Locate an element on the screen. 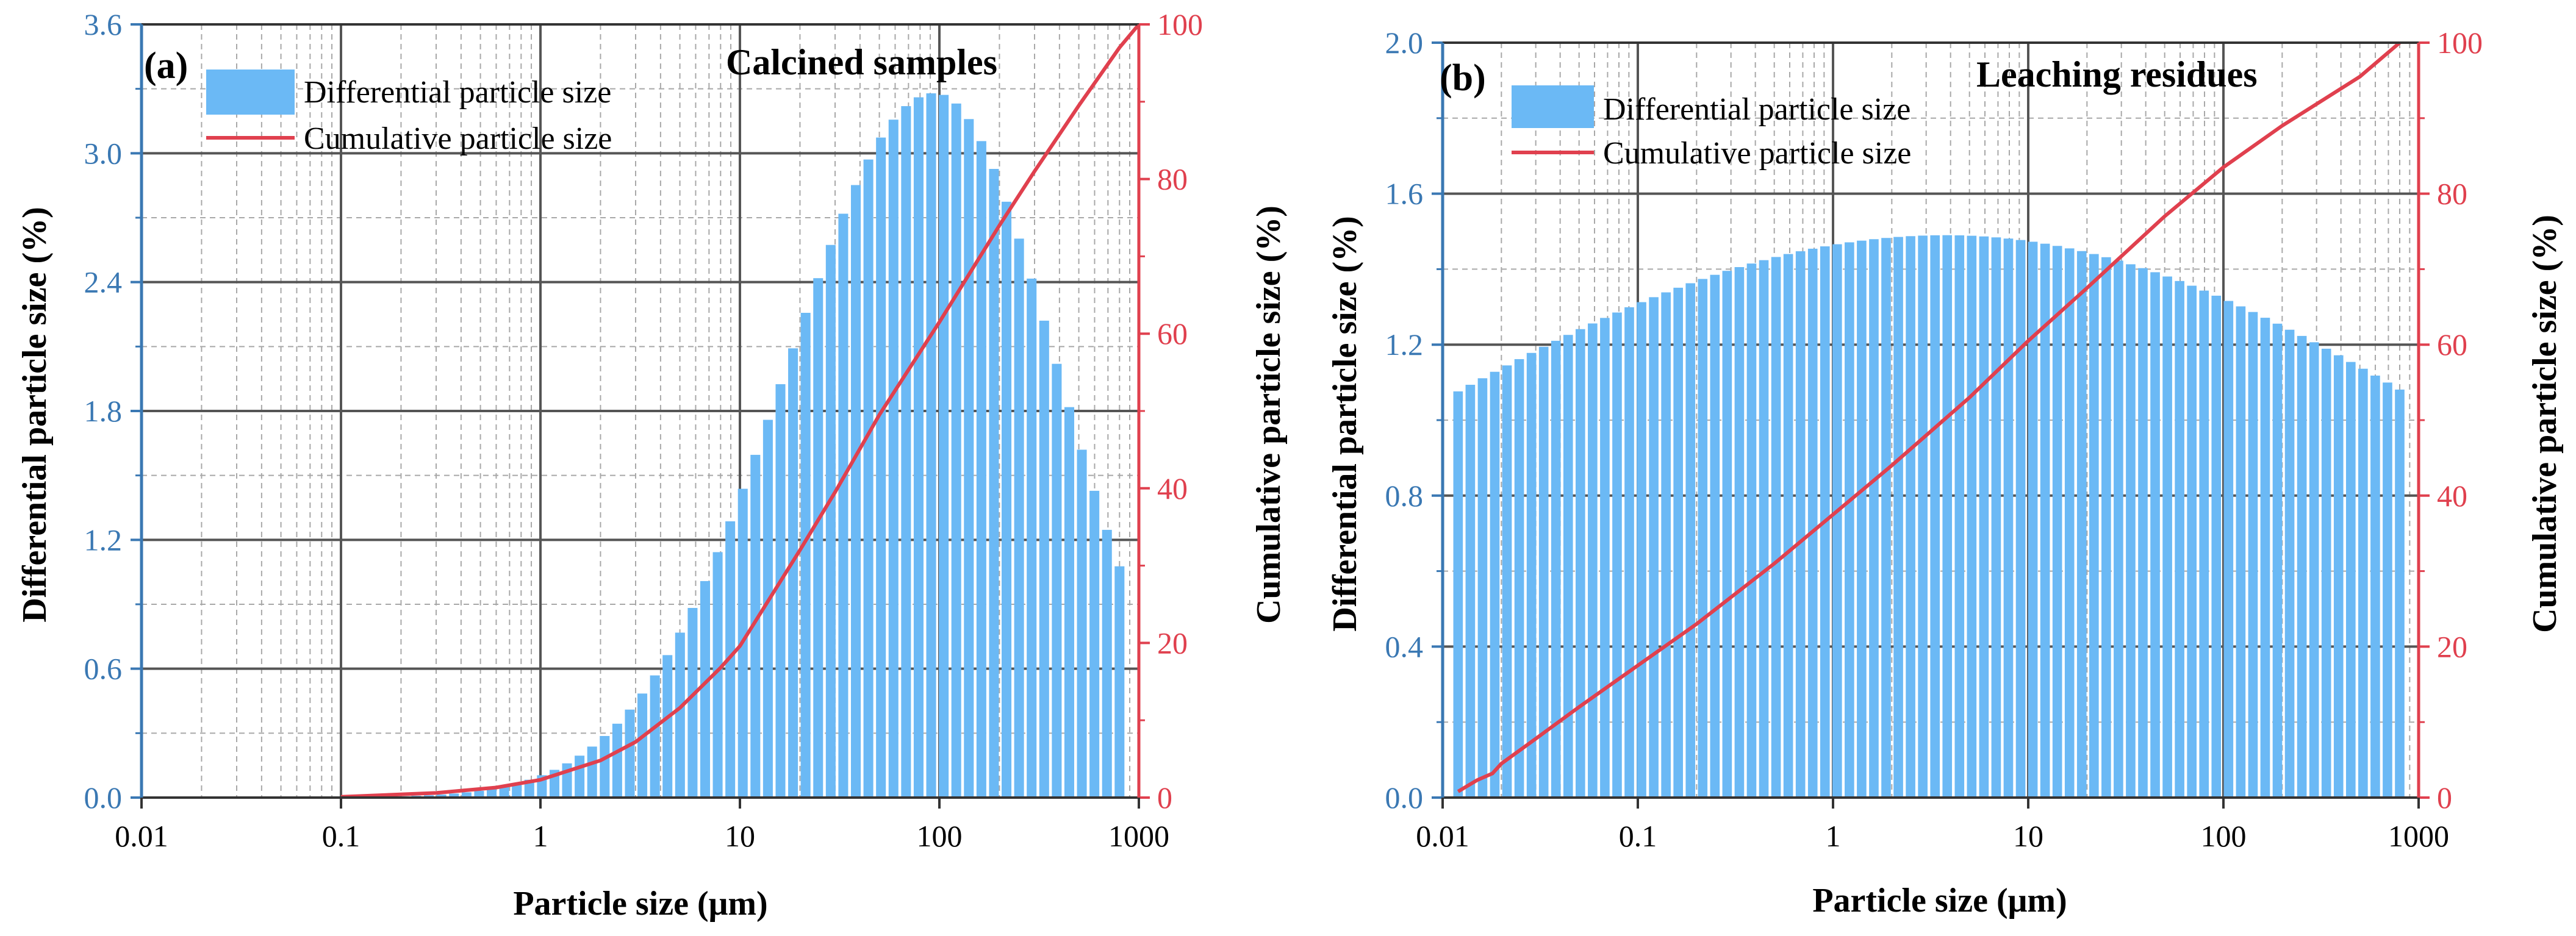 The image size is (2576, 936). panel-b-legend-bar-swatch is located at coordinates (1553, 106).